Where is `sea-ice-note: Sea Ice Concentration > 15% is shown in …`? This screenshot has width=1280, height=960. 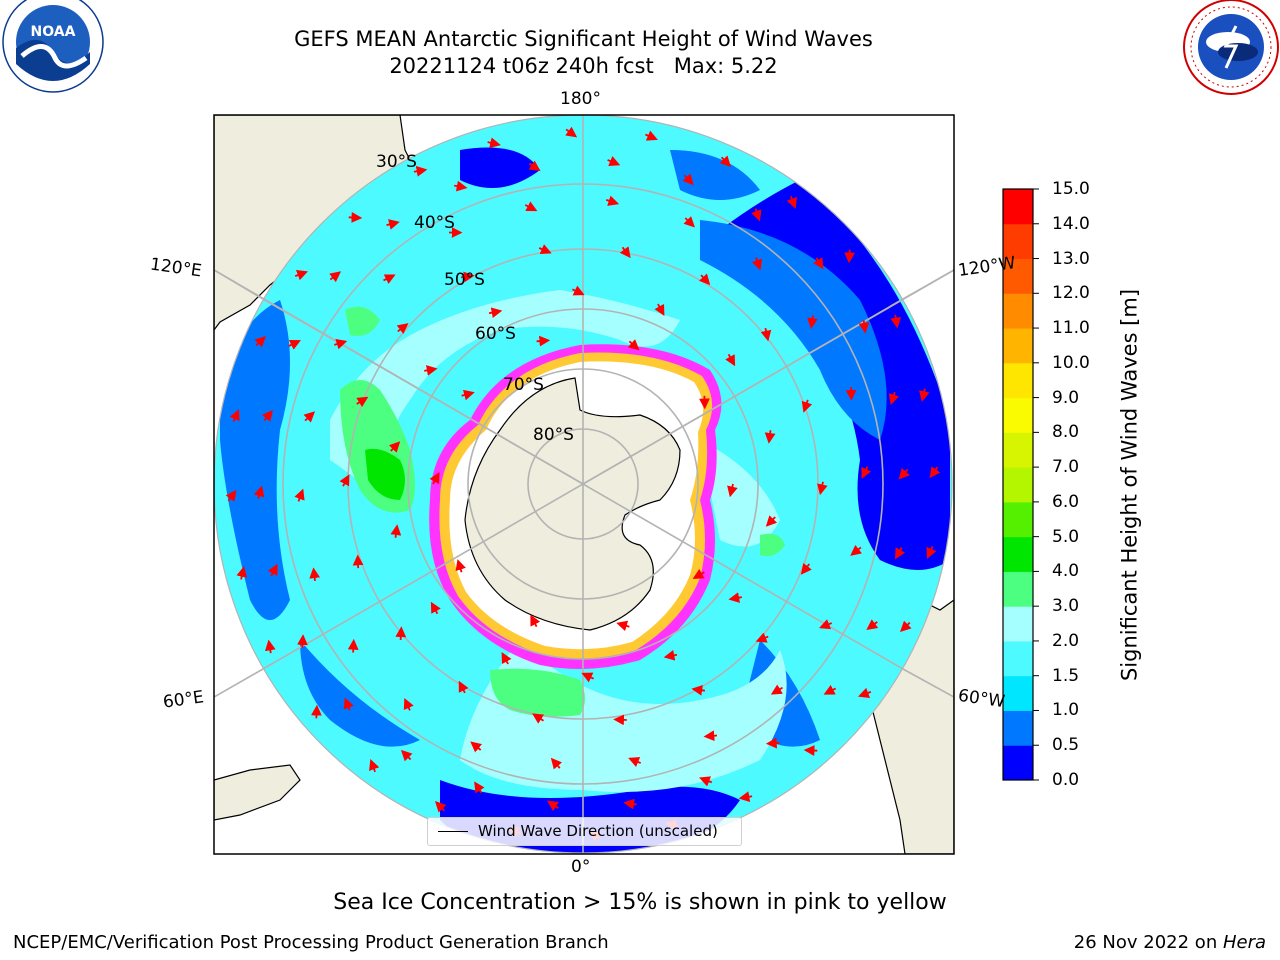 sea-ice-note: Sea Ice Concentration > 15% is shown in … is located at coordinates (640, 902).